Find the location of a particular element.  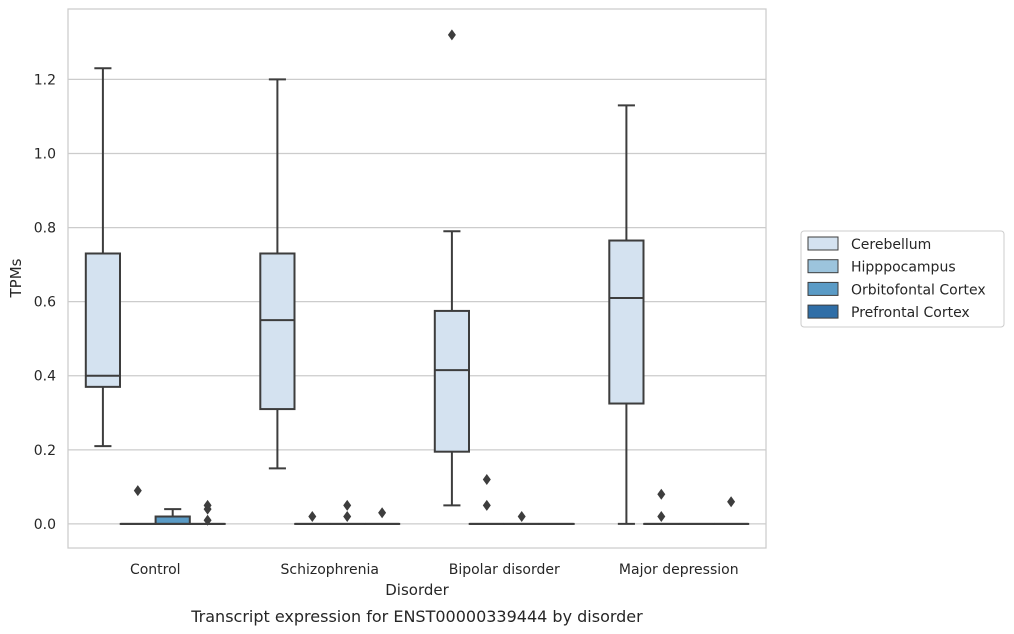

x-tick-label: Major depression is located at coordinates (679, 570).